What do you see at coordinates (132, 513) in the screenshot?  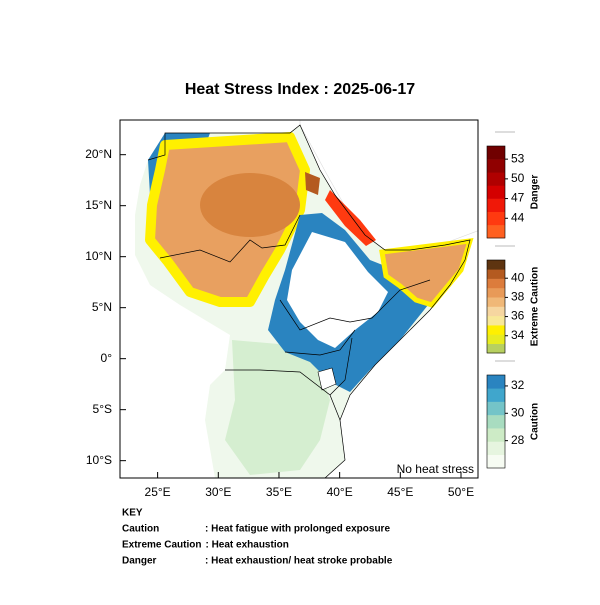 I see `key-title: KEY` at bounding box center [132, 513].